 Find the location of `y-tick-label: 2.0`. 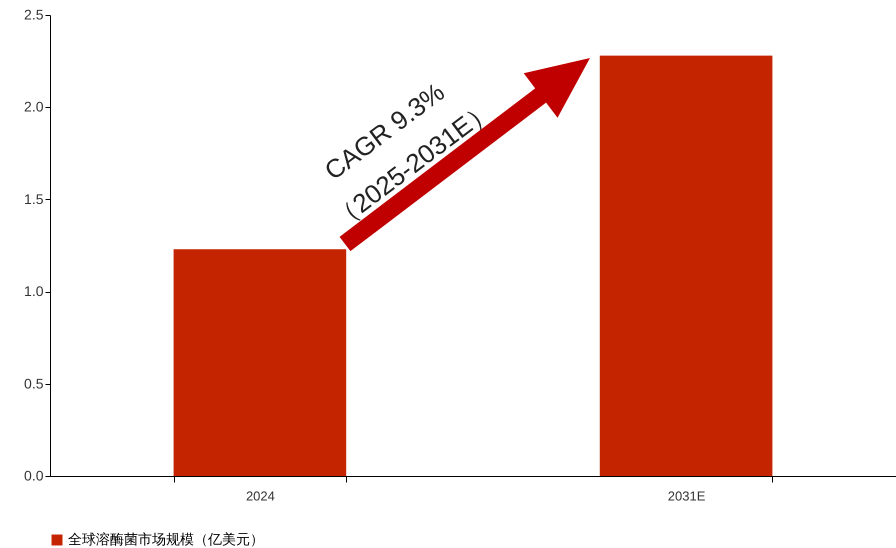

y-tick-label: 2.0 is located at coordinates (34, 106).